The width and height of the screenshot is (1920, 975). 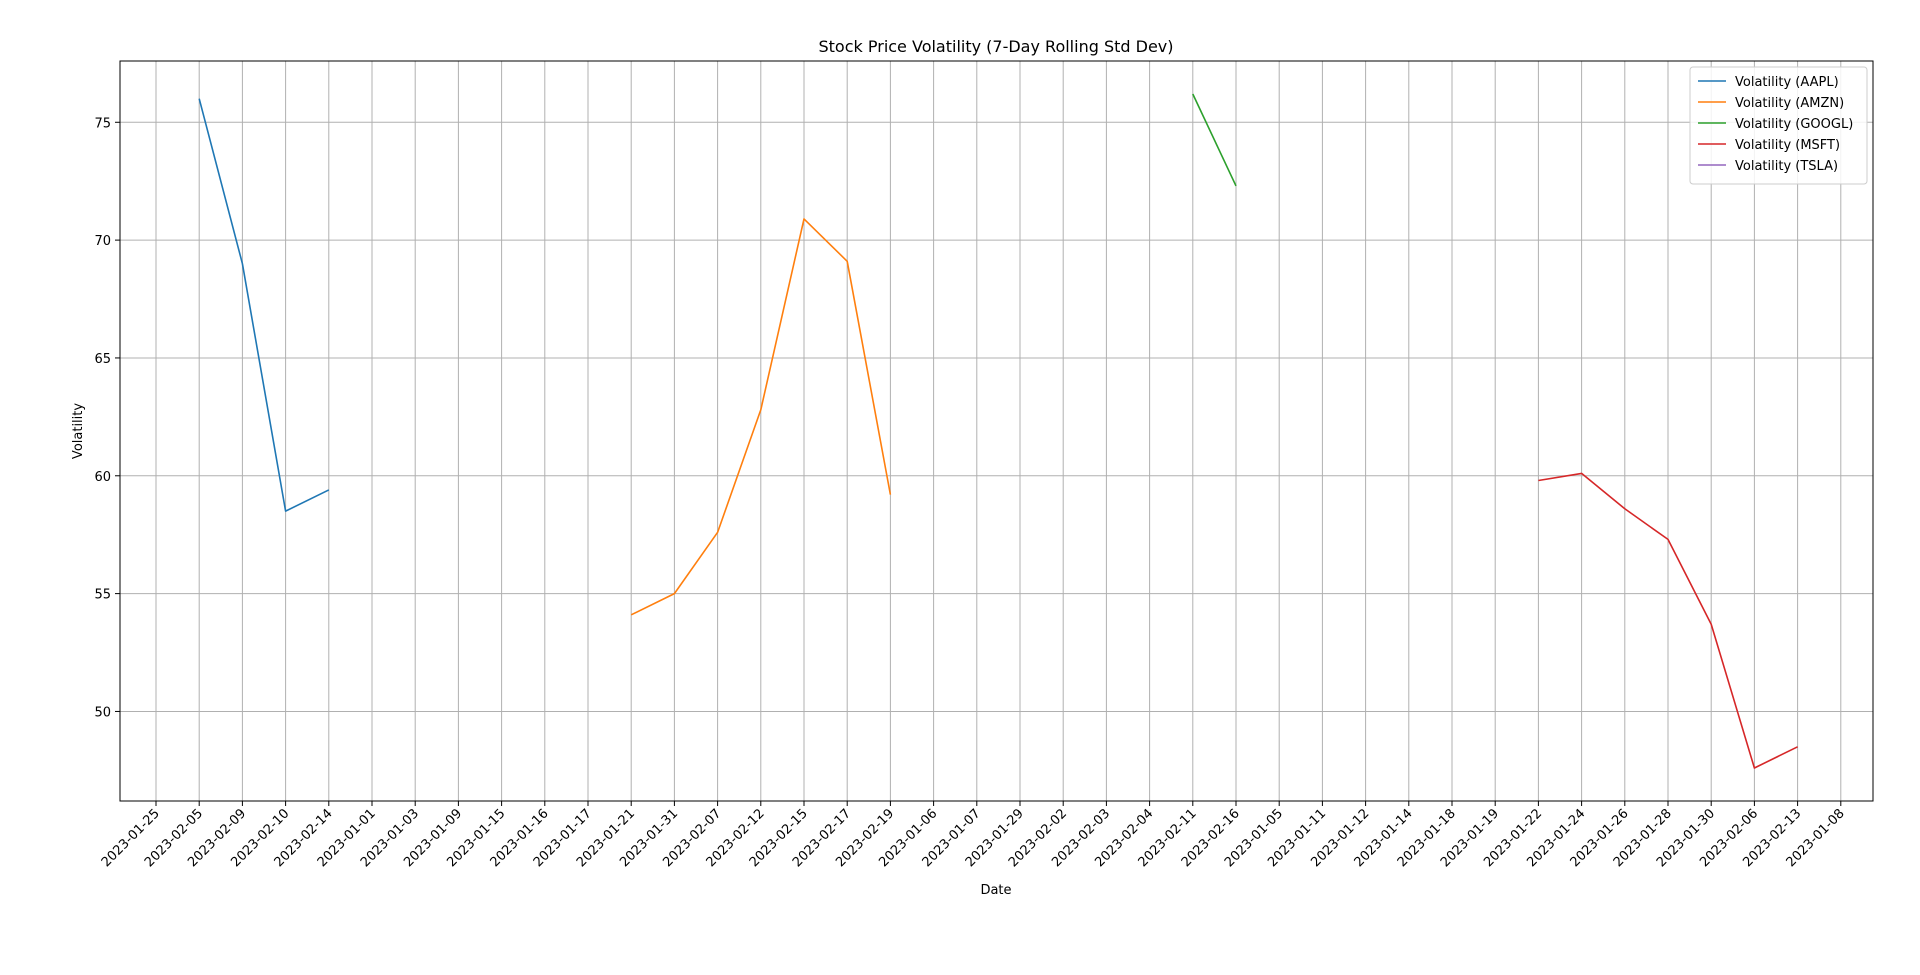 I want to click on y-tick-label: 50, so click(x=102, y=712).